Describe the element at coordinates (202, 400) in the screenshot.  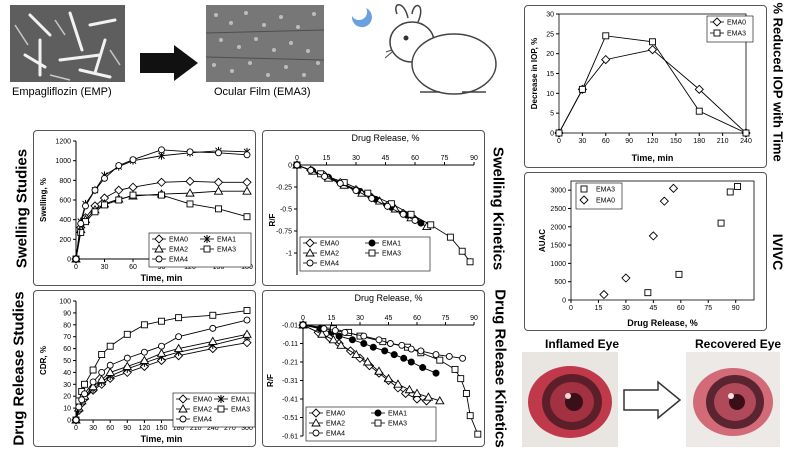
I see `legend-label: EMA0` at that location.